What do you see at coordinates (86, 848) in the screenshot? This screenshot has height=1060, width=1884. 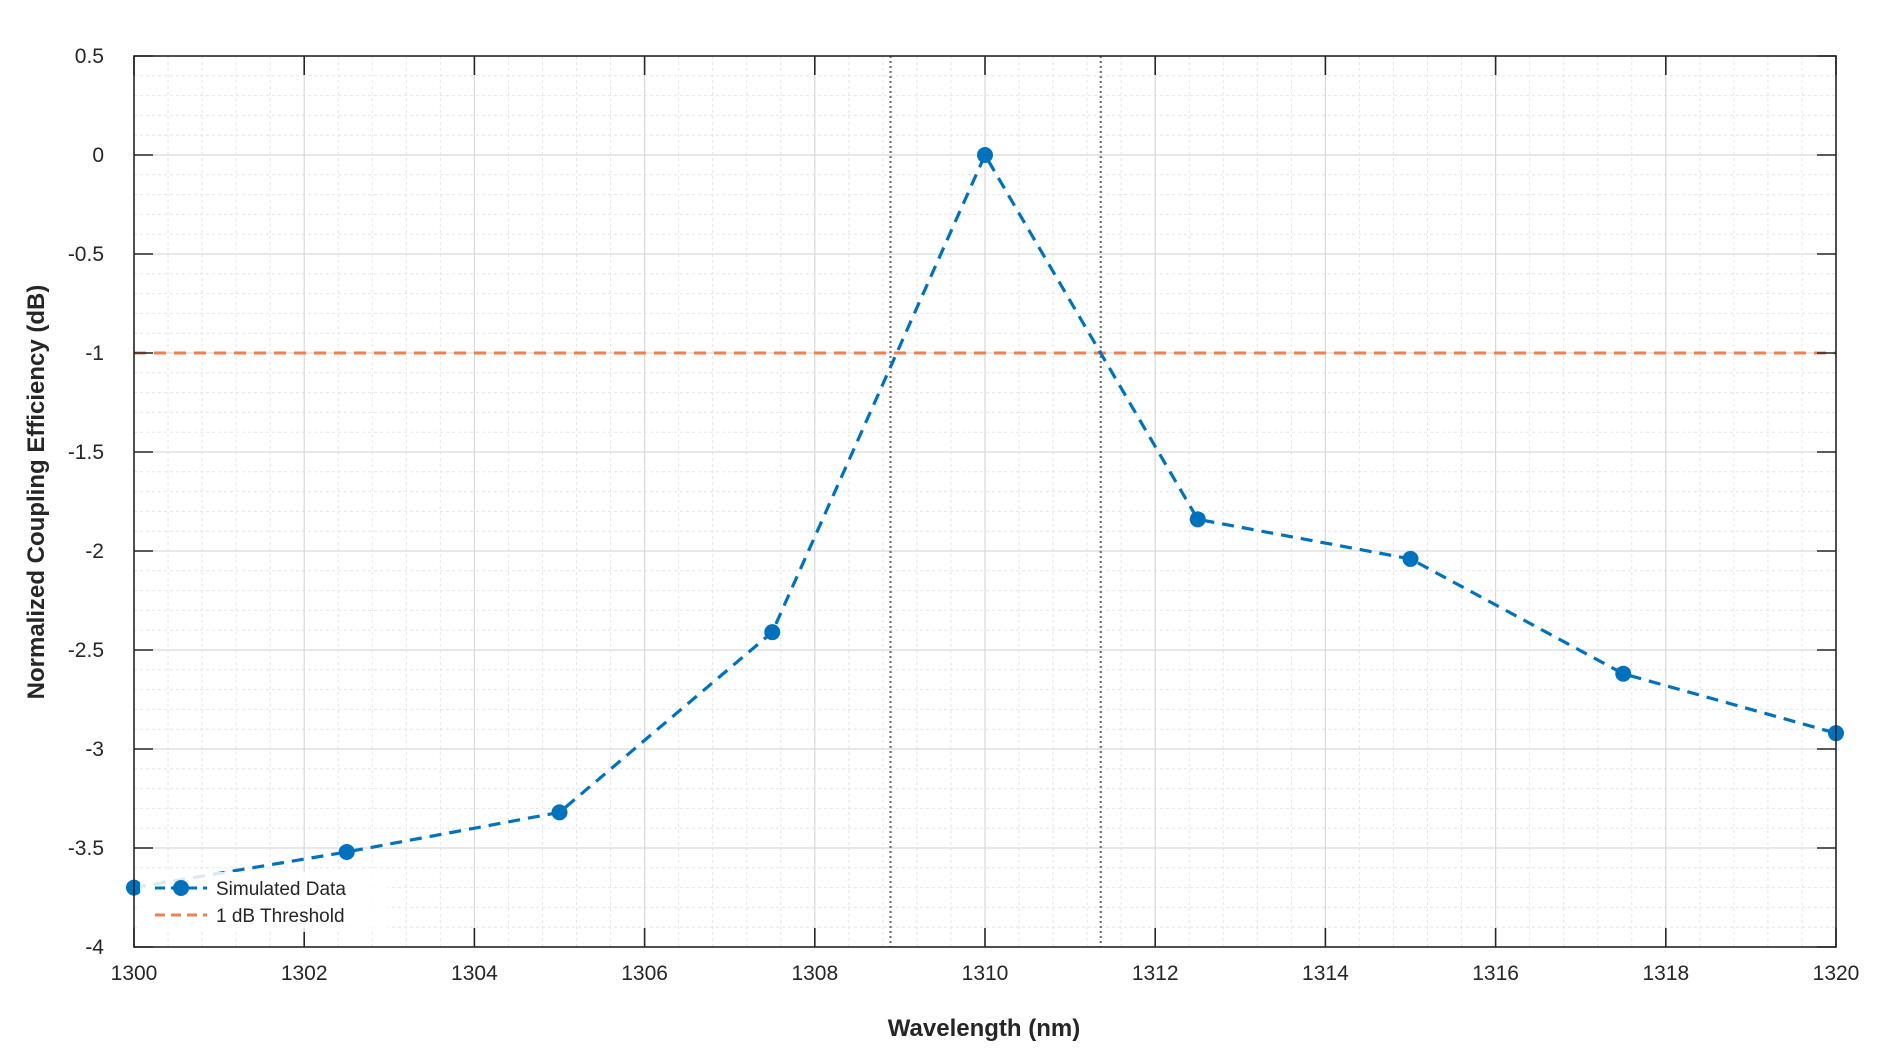 I see `y-tick-label: -3.5` at bounding box center [86, 848].